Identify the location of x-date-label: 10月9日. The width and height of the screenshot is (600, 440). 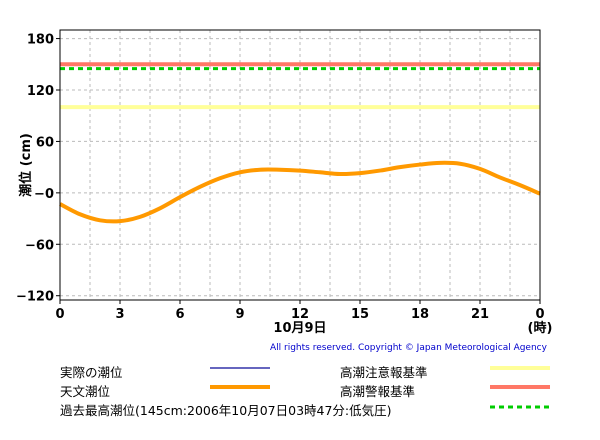
(299, 328).